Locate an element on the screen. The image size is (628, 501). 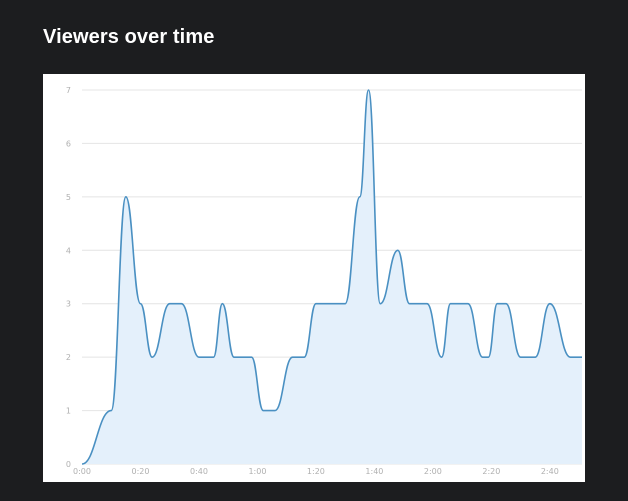
y-tick-label: 6 is located at coordinates (68, 143).